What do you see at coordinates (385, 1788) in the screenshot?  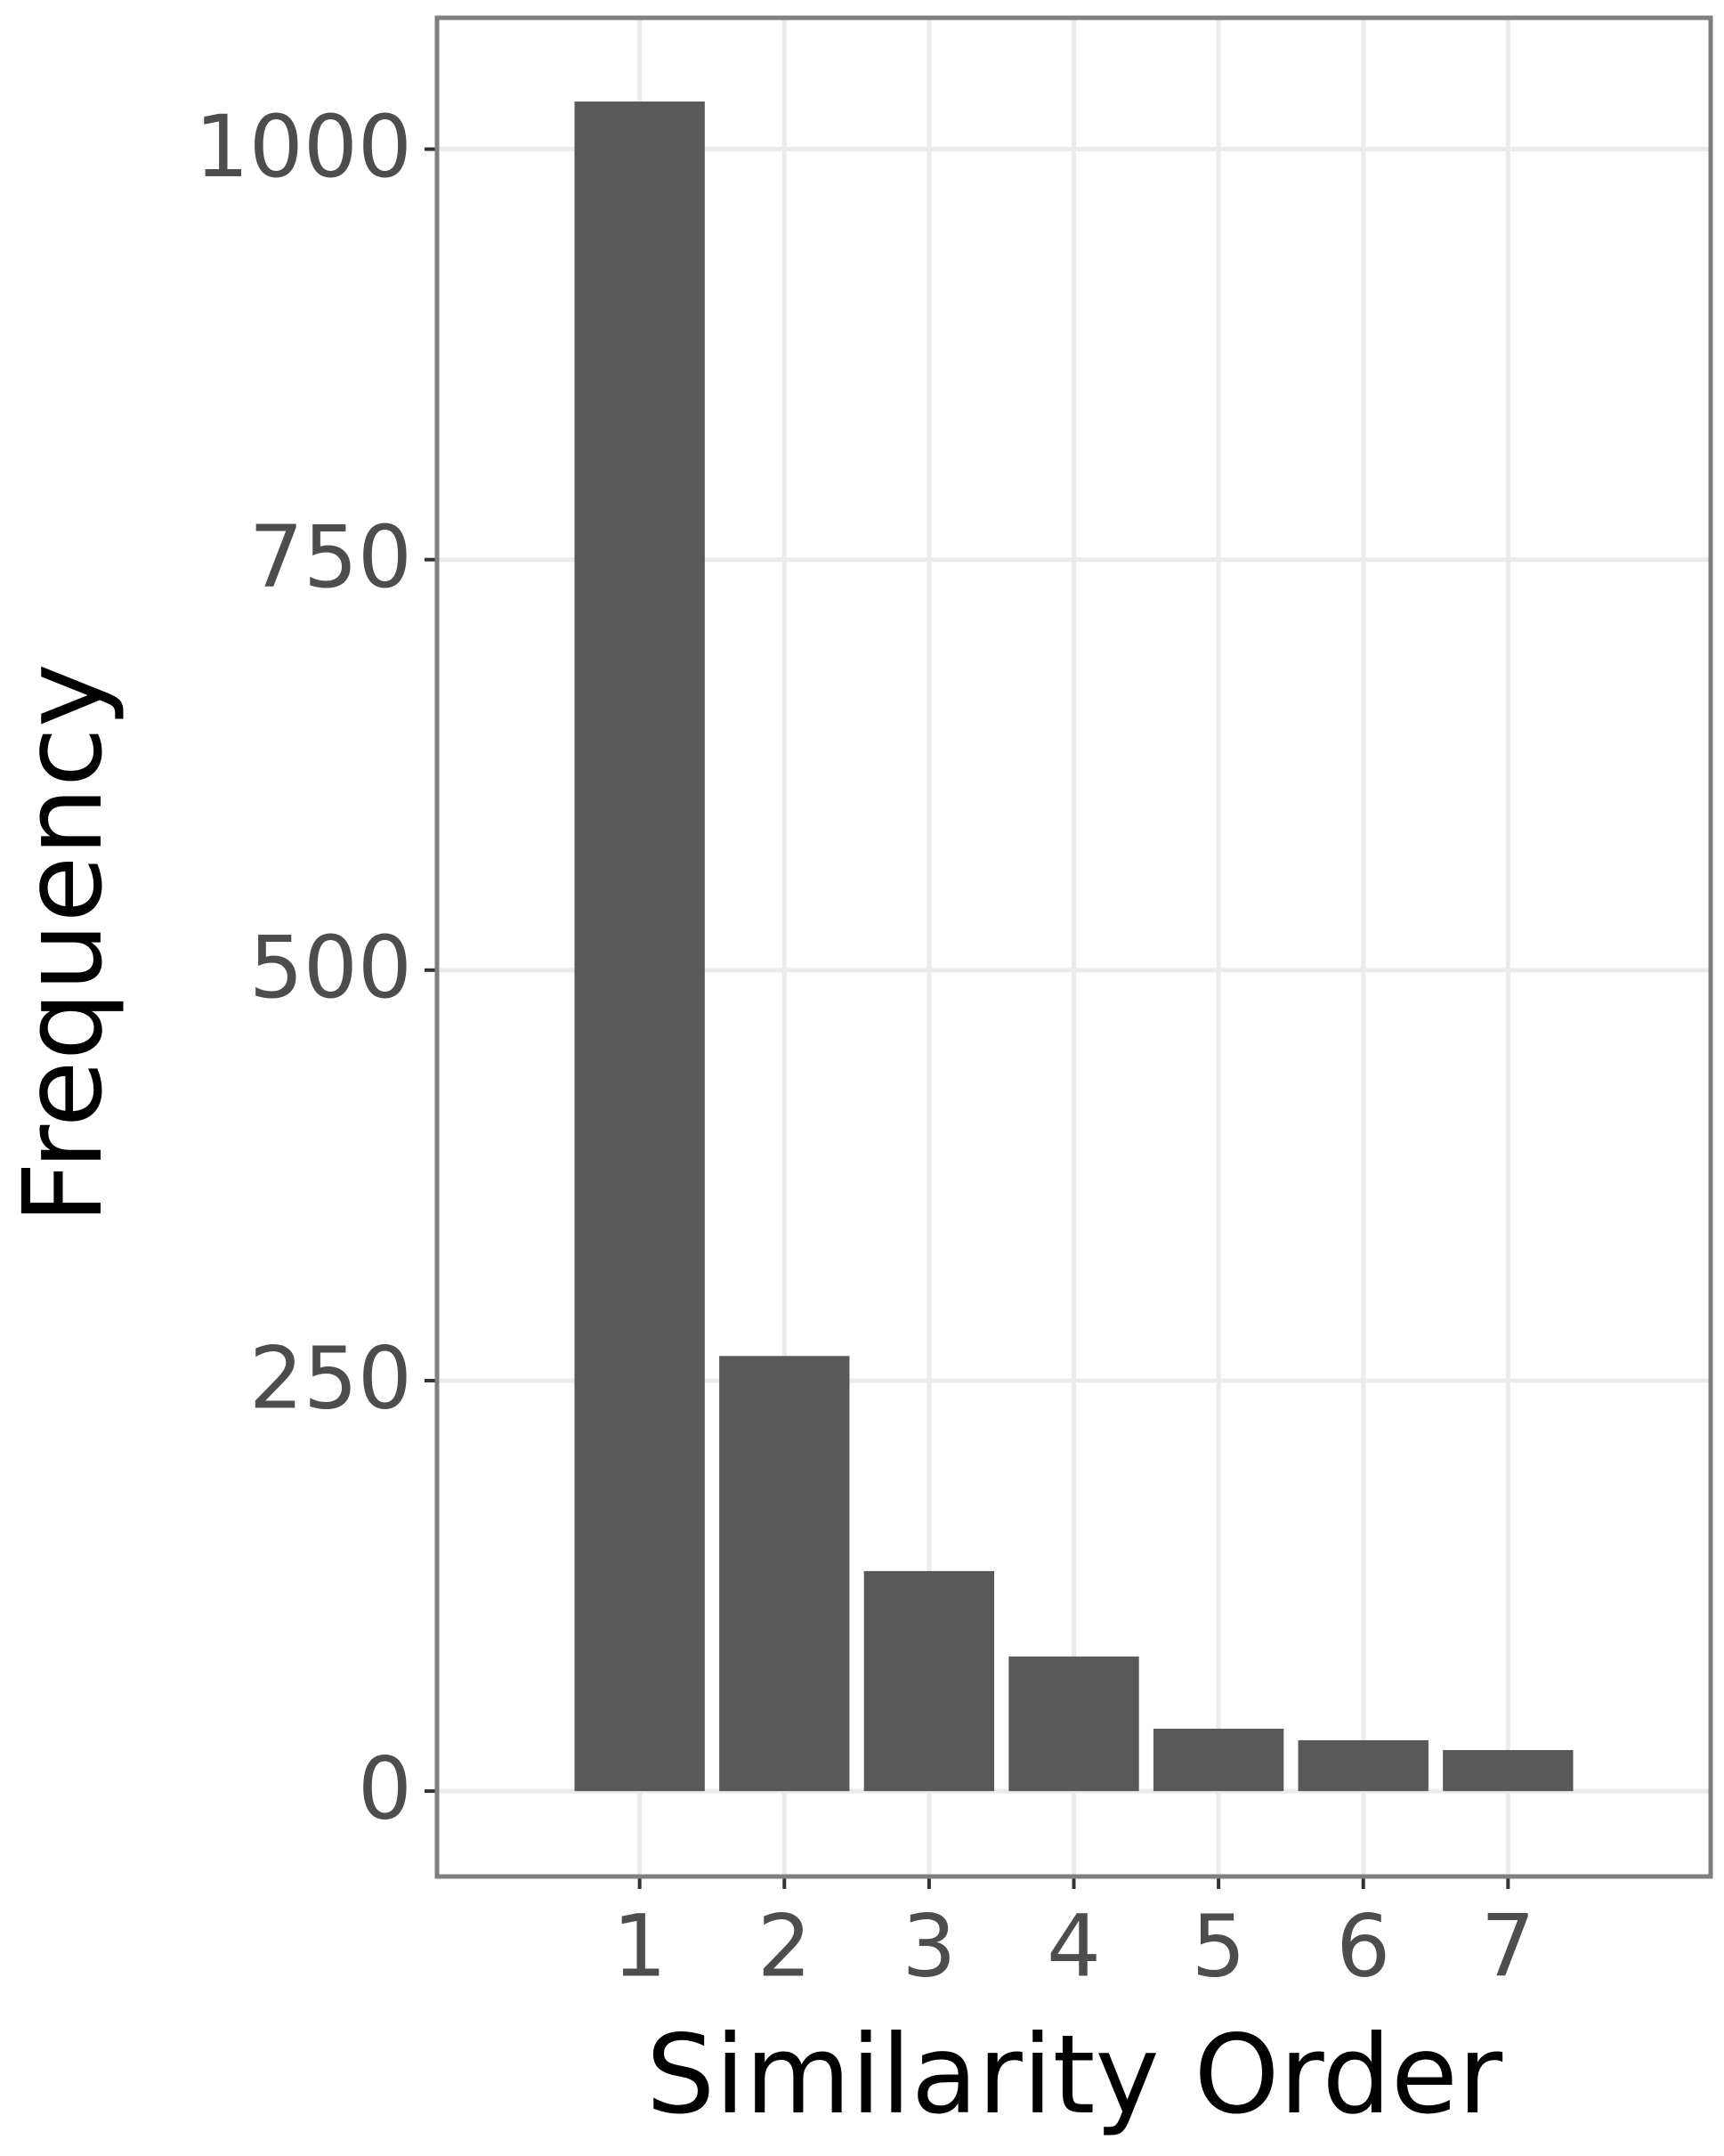 I see `y-tick-label: 0` at bounding box center [385, 1788].